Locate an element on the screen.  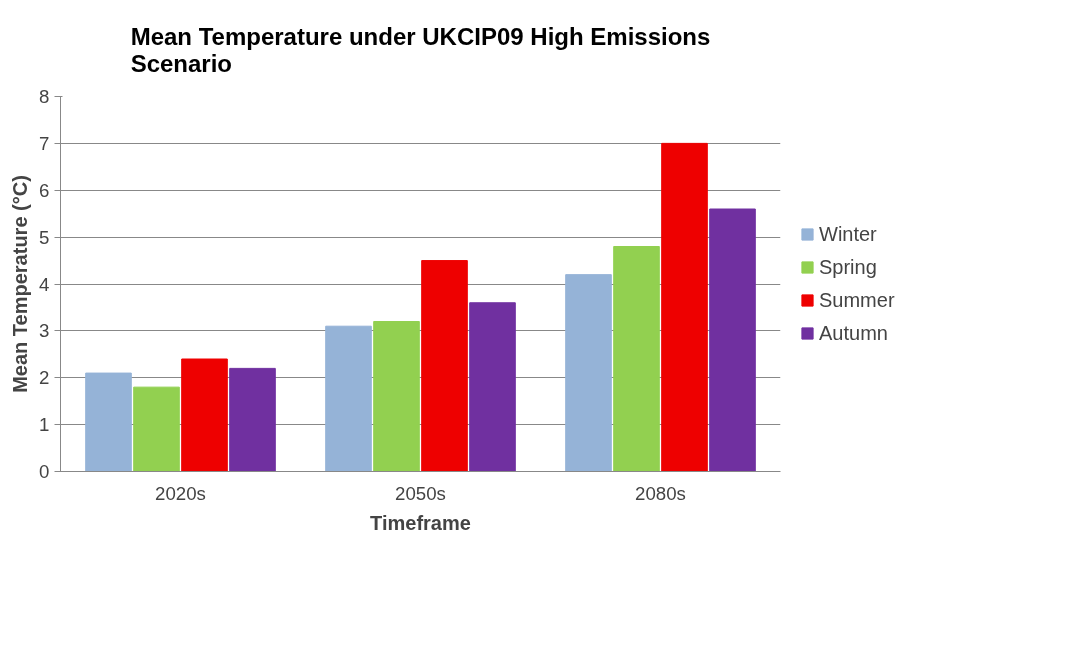
y-axis-title: Mean Temperature (°C) is located at coordinates (20, 284).